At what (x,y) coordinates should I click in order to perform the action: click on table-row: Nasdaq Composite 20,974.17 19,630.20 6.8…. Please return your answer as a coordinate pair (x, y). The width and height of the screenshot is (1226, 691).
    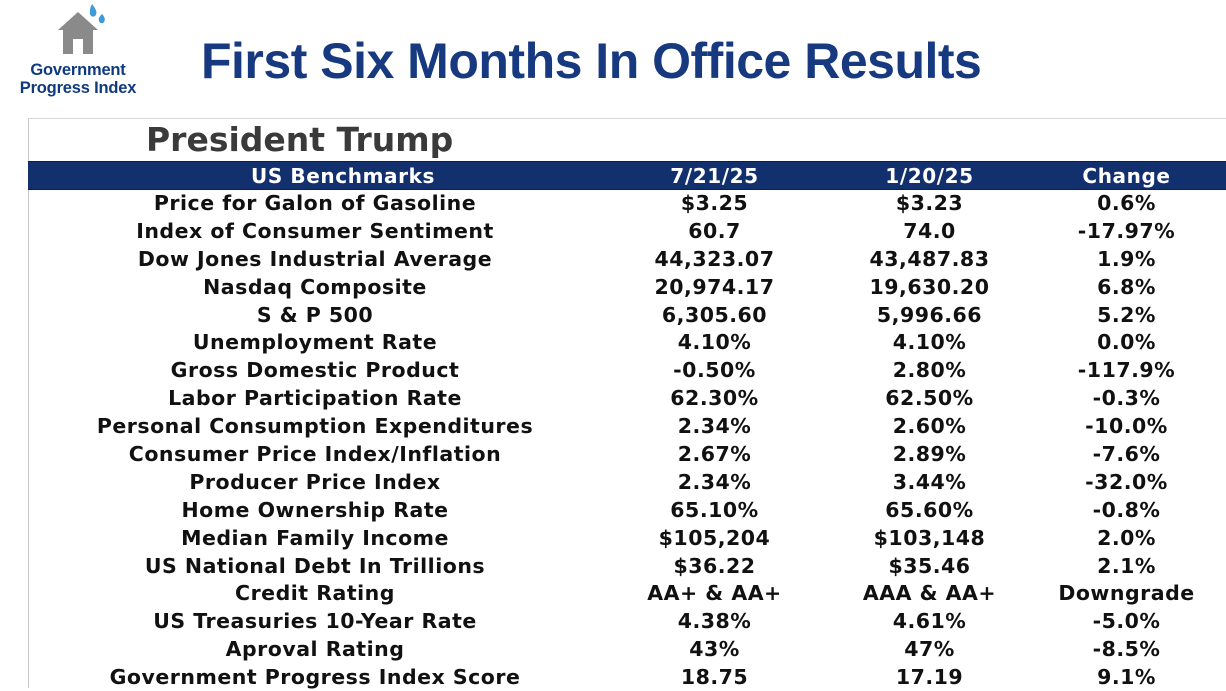
    Looking at the image, I should click on (613, 287).